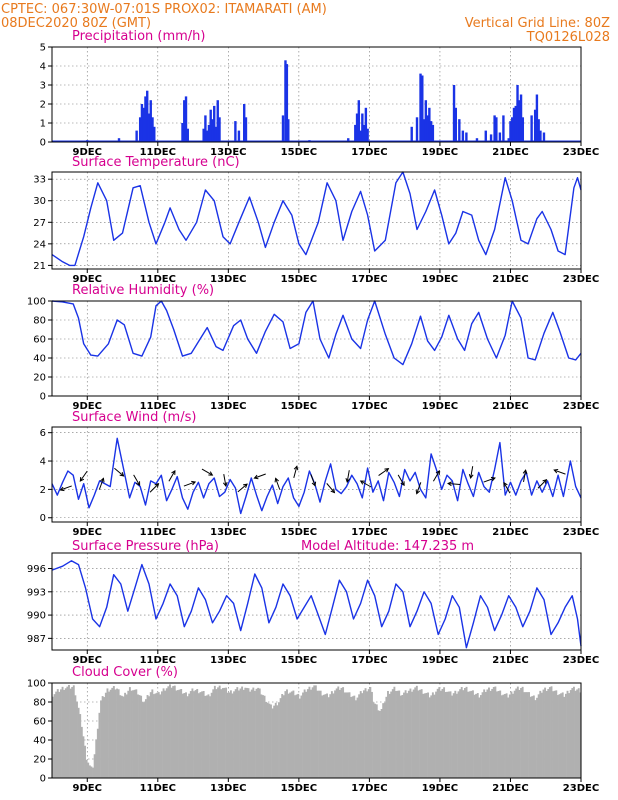 This screenshot has width=618, height=800. I want to click on x-tick-label: 9DEC, so click(87, 660).